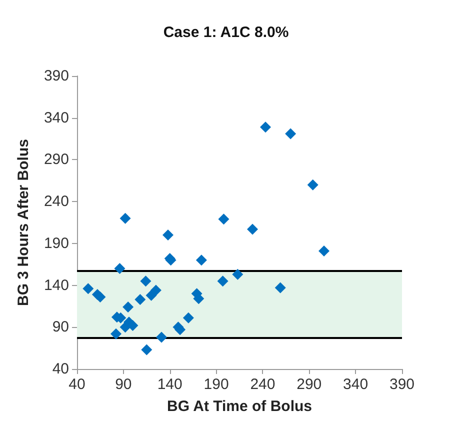 Image resolution: width=452 pixels, height=447 pixels. Describe the element at coordinates (60, 327) in the screenshot. I see `y-tick-label: 90` at that location.